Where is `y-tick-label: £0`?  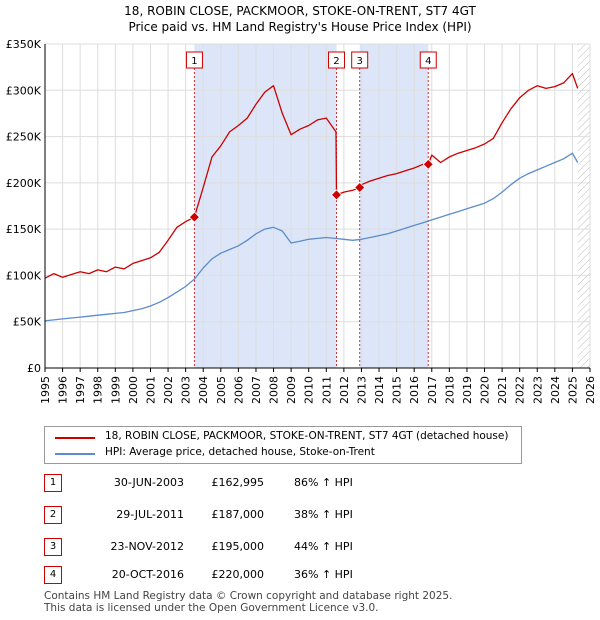 y-tick-label: £0 is located at coordinates (34, 368).